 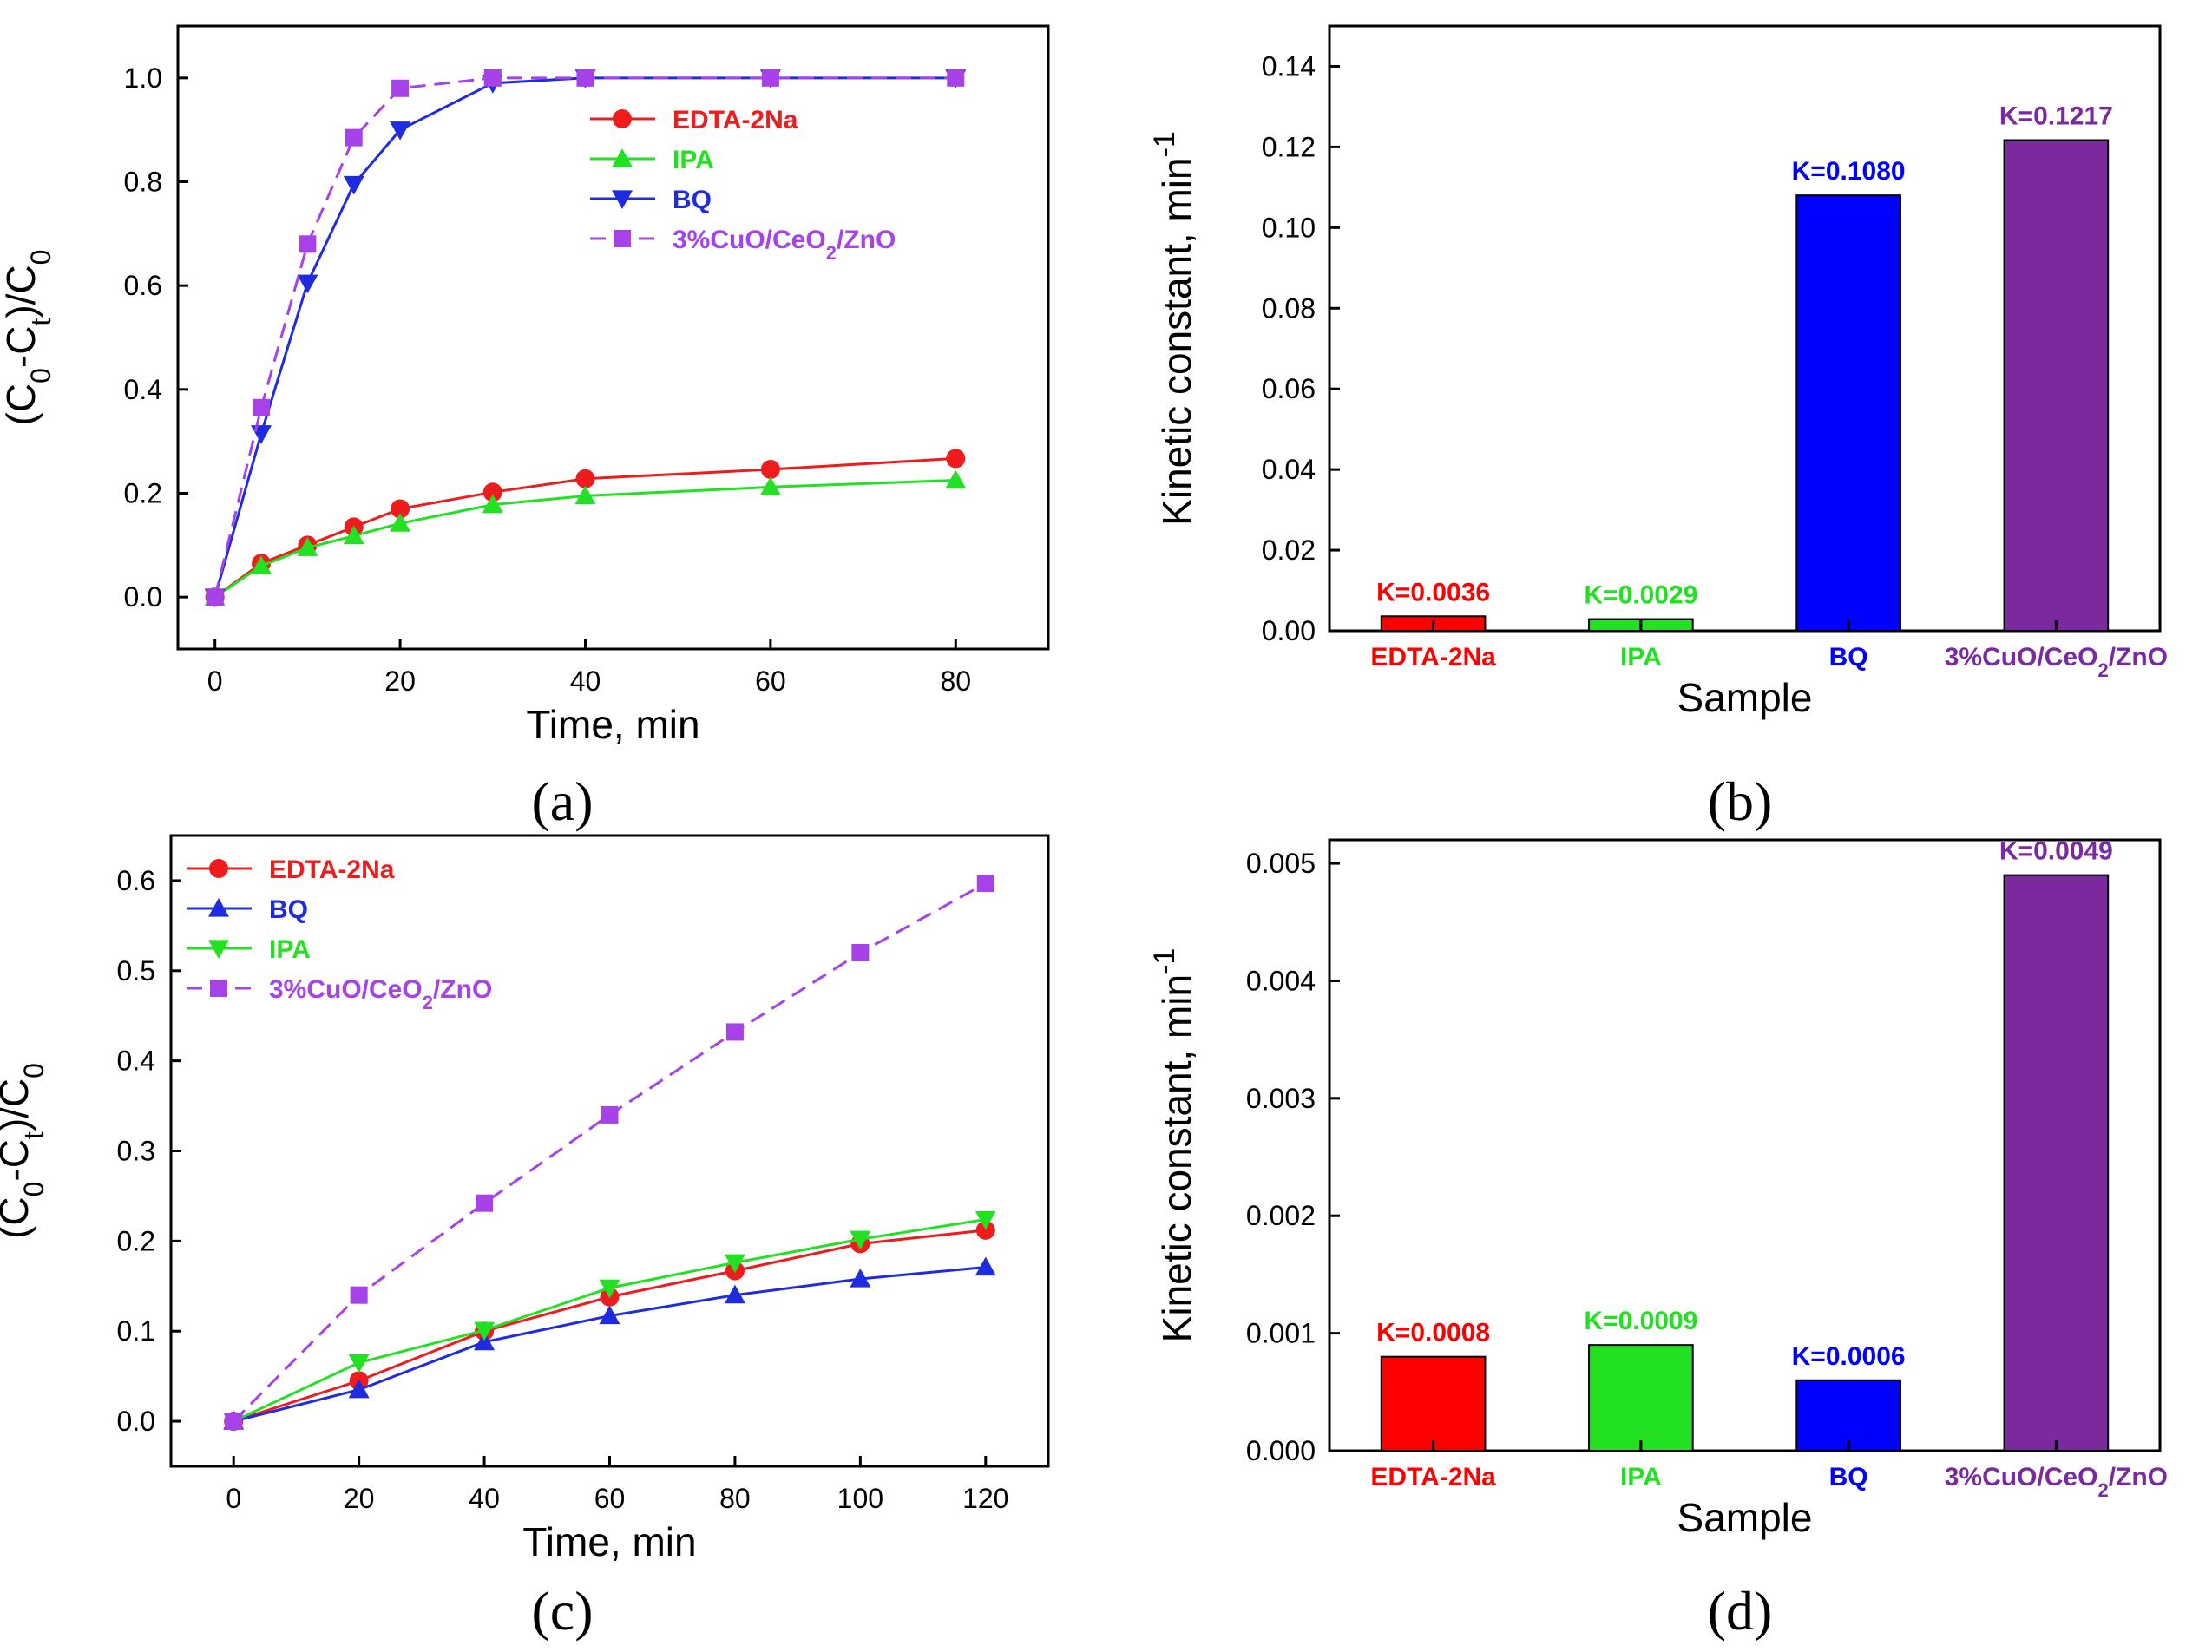 I want to click on d-y-tick-label: 0.001, so click(x=1281, y=1333).